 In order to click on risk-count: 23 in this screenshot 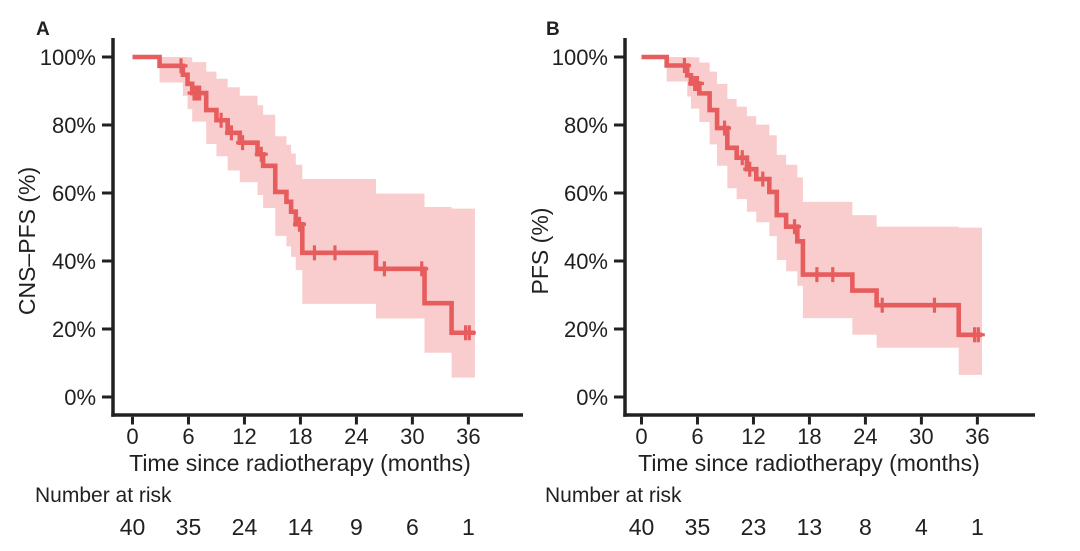, I will do `click(753, 527)`.